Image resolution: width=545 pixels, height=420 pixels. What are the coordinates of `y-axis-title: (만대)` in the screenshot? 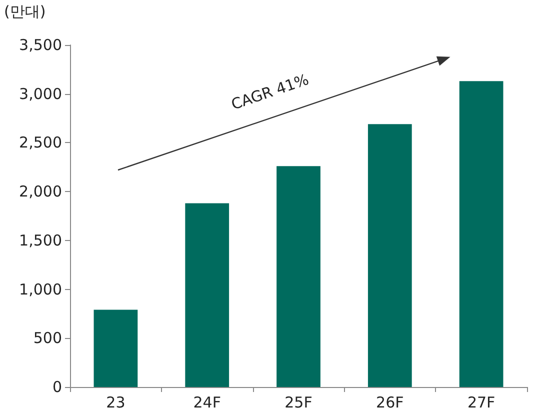 It's located at (25, 11).